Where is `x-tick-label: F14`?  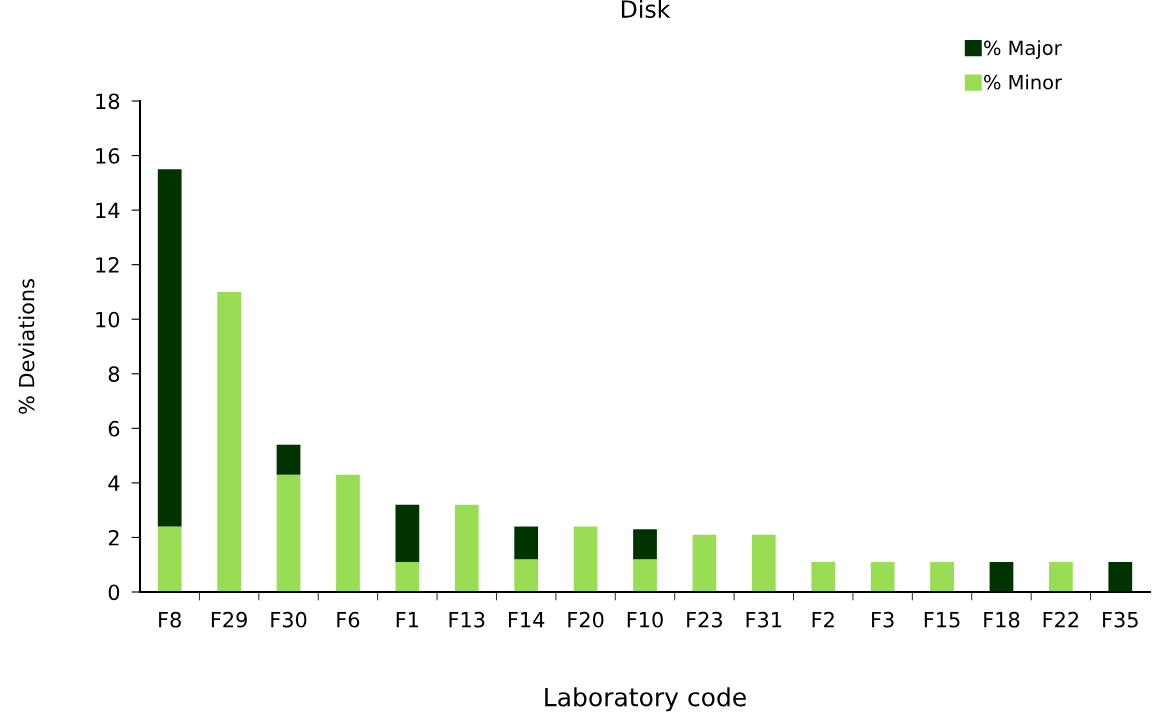
x-tick-label: F14 is located at coordinates (526, 620).